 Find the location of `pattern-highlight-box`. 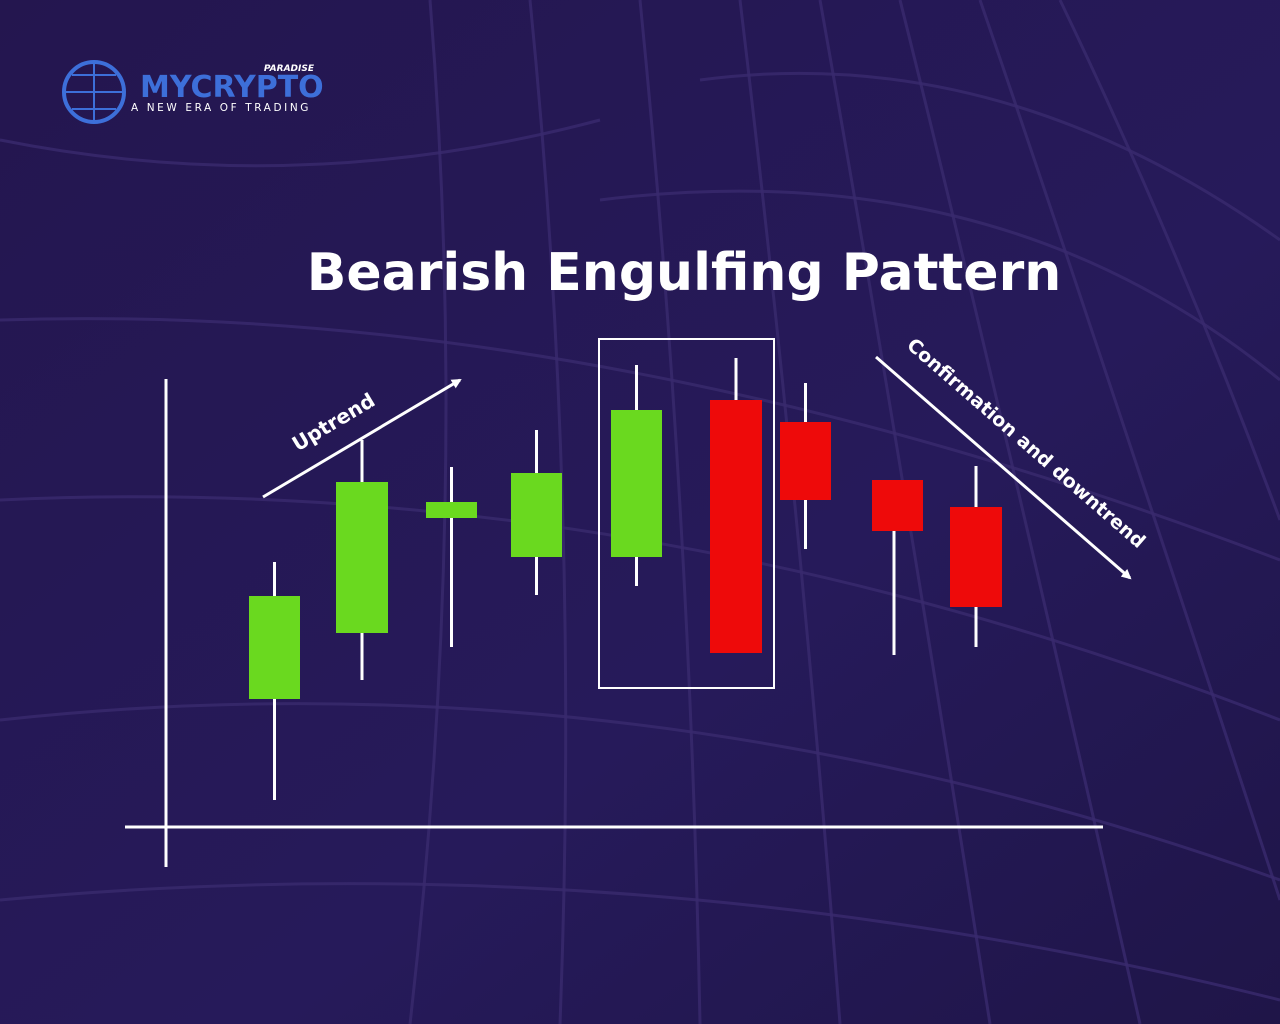

pattern-highlight-box is located at coordinates (686, 513).